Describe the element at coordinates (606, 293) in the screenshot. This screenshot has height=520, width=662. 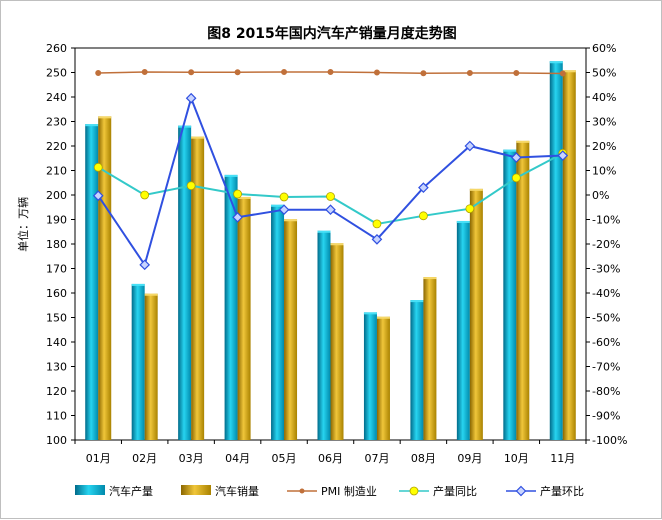
I see `y2-tick-label: -40%` at that location.